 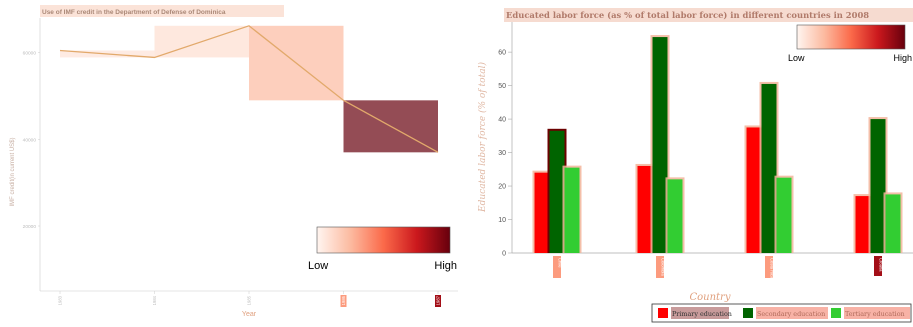 What do you see at coordinates (851, 37) in the screenshot?
I see `right-legend-gradient` at bounding box center [851, 37].